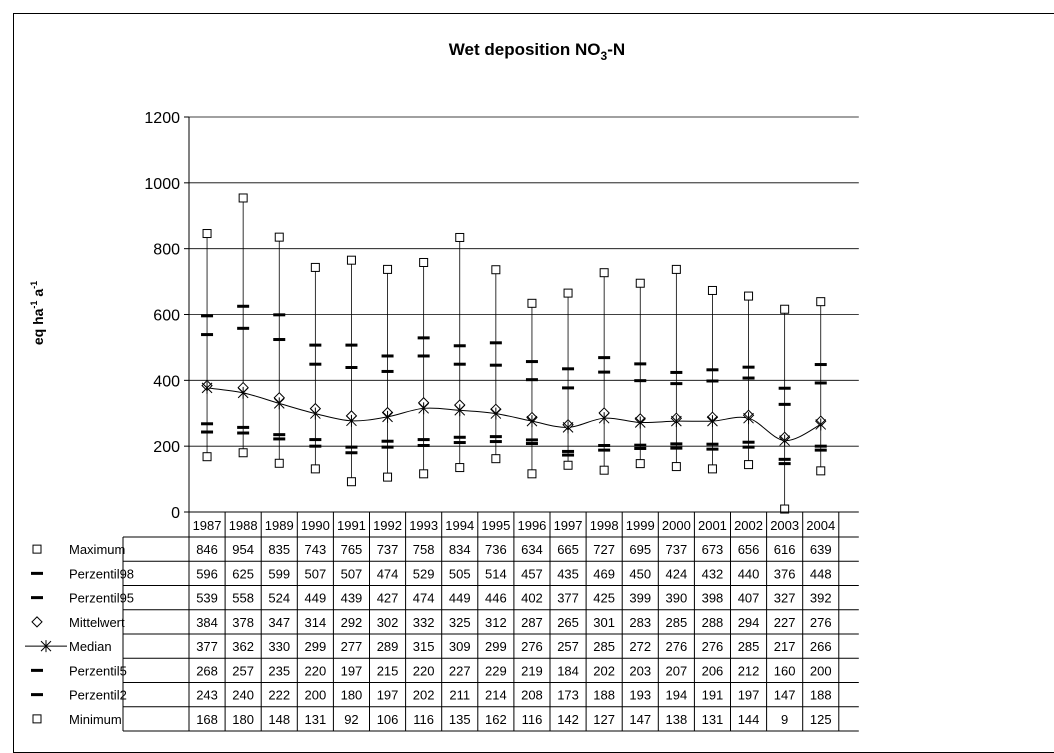 This screenshot has height=753, width=1054. Describe the element at coordinates (568, 695) in the screenshot. I see `data-label: 173` at that location.